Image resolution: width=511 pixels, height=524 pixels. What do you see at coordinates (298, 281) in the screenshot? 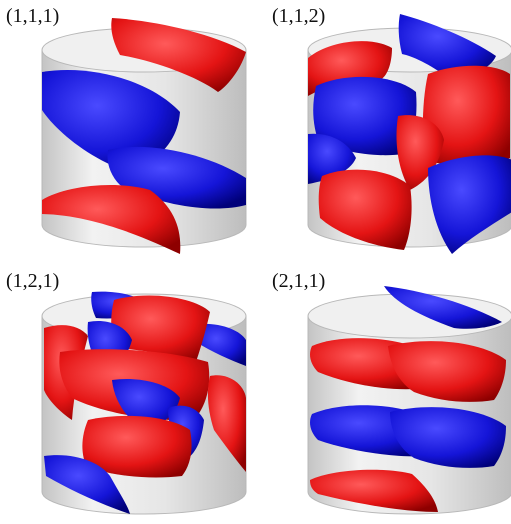
I see `panel-label: (2,1,1)` at bounding box center [298, 281].